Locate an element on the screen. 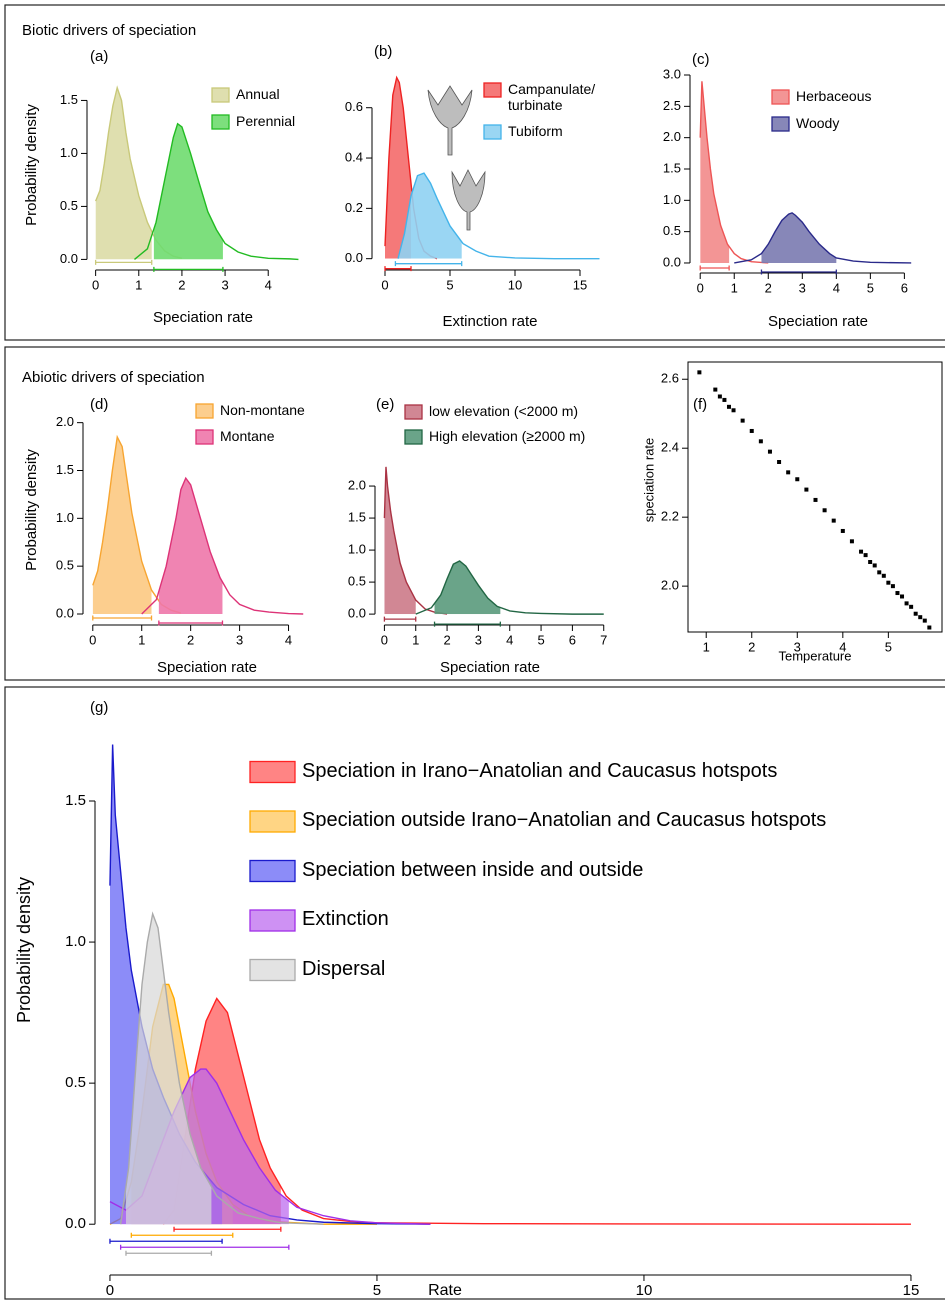 The height and width of the screenshot is (1301, 945). legend-label-box: Campanulate/ turbinate is located at coordinates (551, 97).